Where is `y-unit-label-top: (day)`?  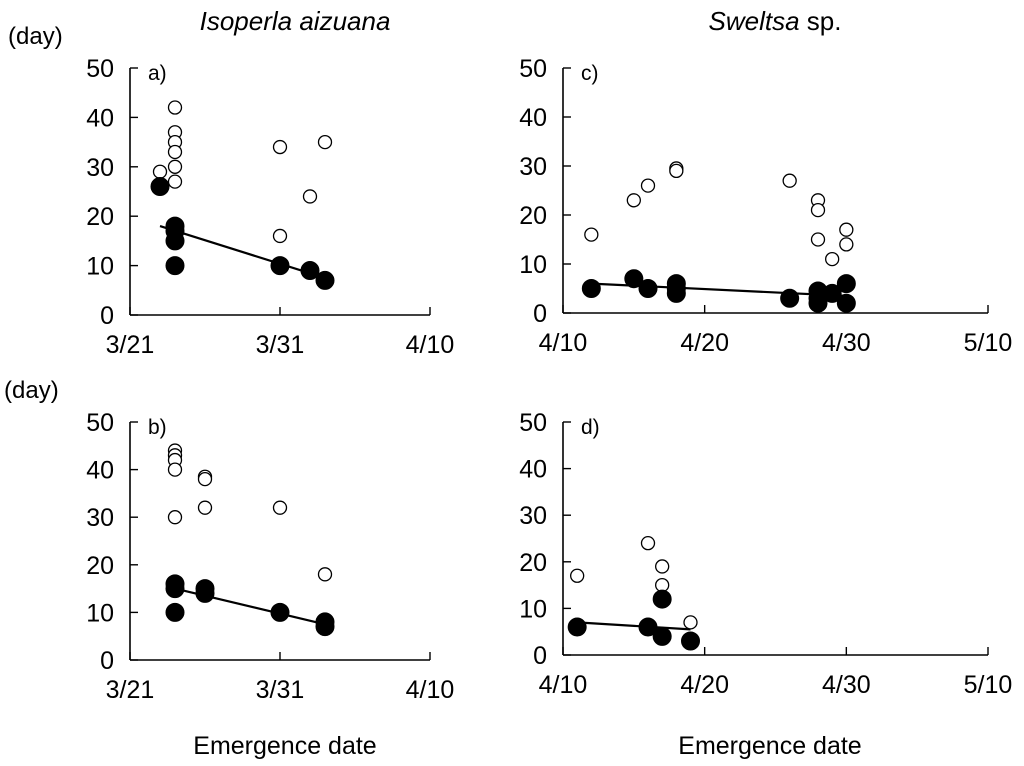 y-unit-label-top: (day) is located at coordinates (35, 36).